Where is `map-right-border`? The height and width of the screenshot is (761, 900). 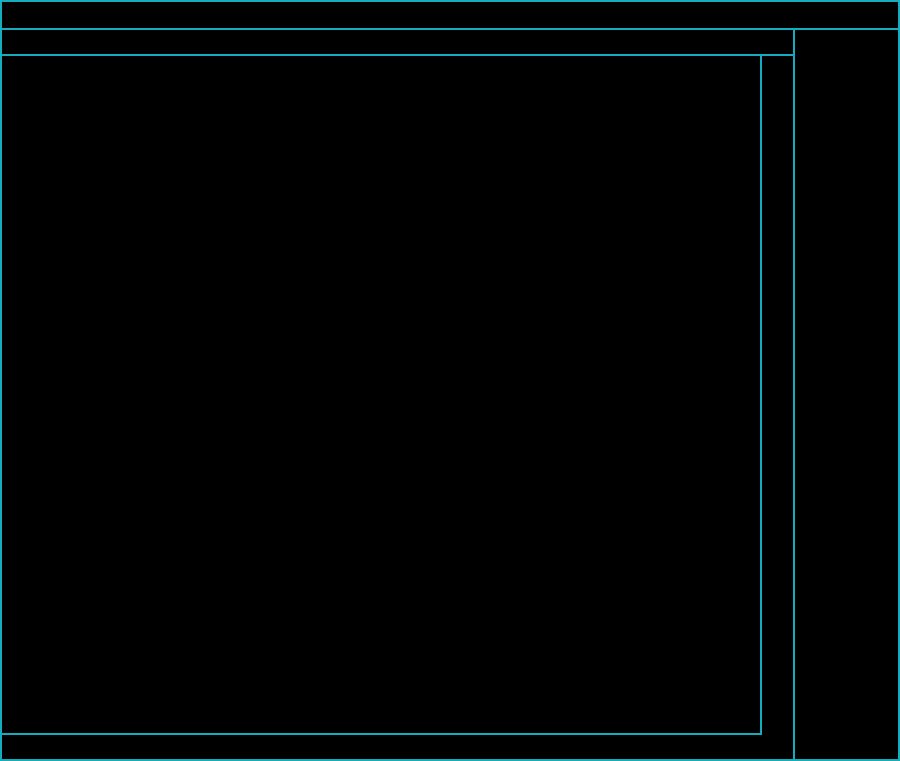
map-right-border is located at coordinates (761, 395).